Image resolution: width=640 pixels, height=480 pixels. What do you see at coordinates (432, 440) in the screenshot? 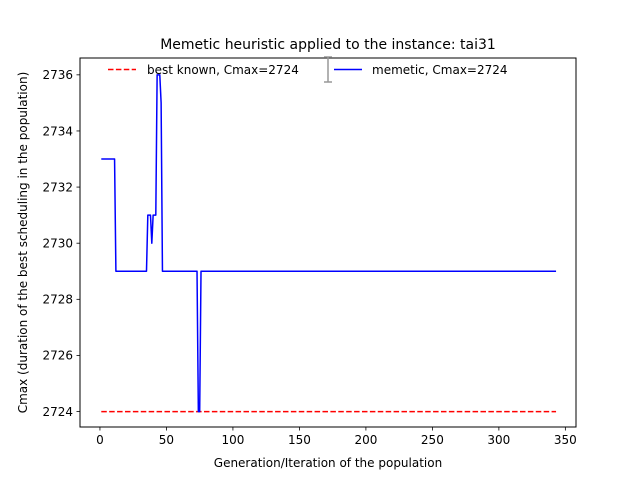
I see `x-tick-label: 250` at bounding box center [432, 440].